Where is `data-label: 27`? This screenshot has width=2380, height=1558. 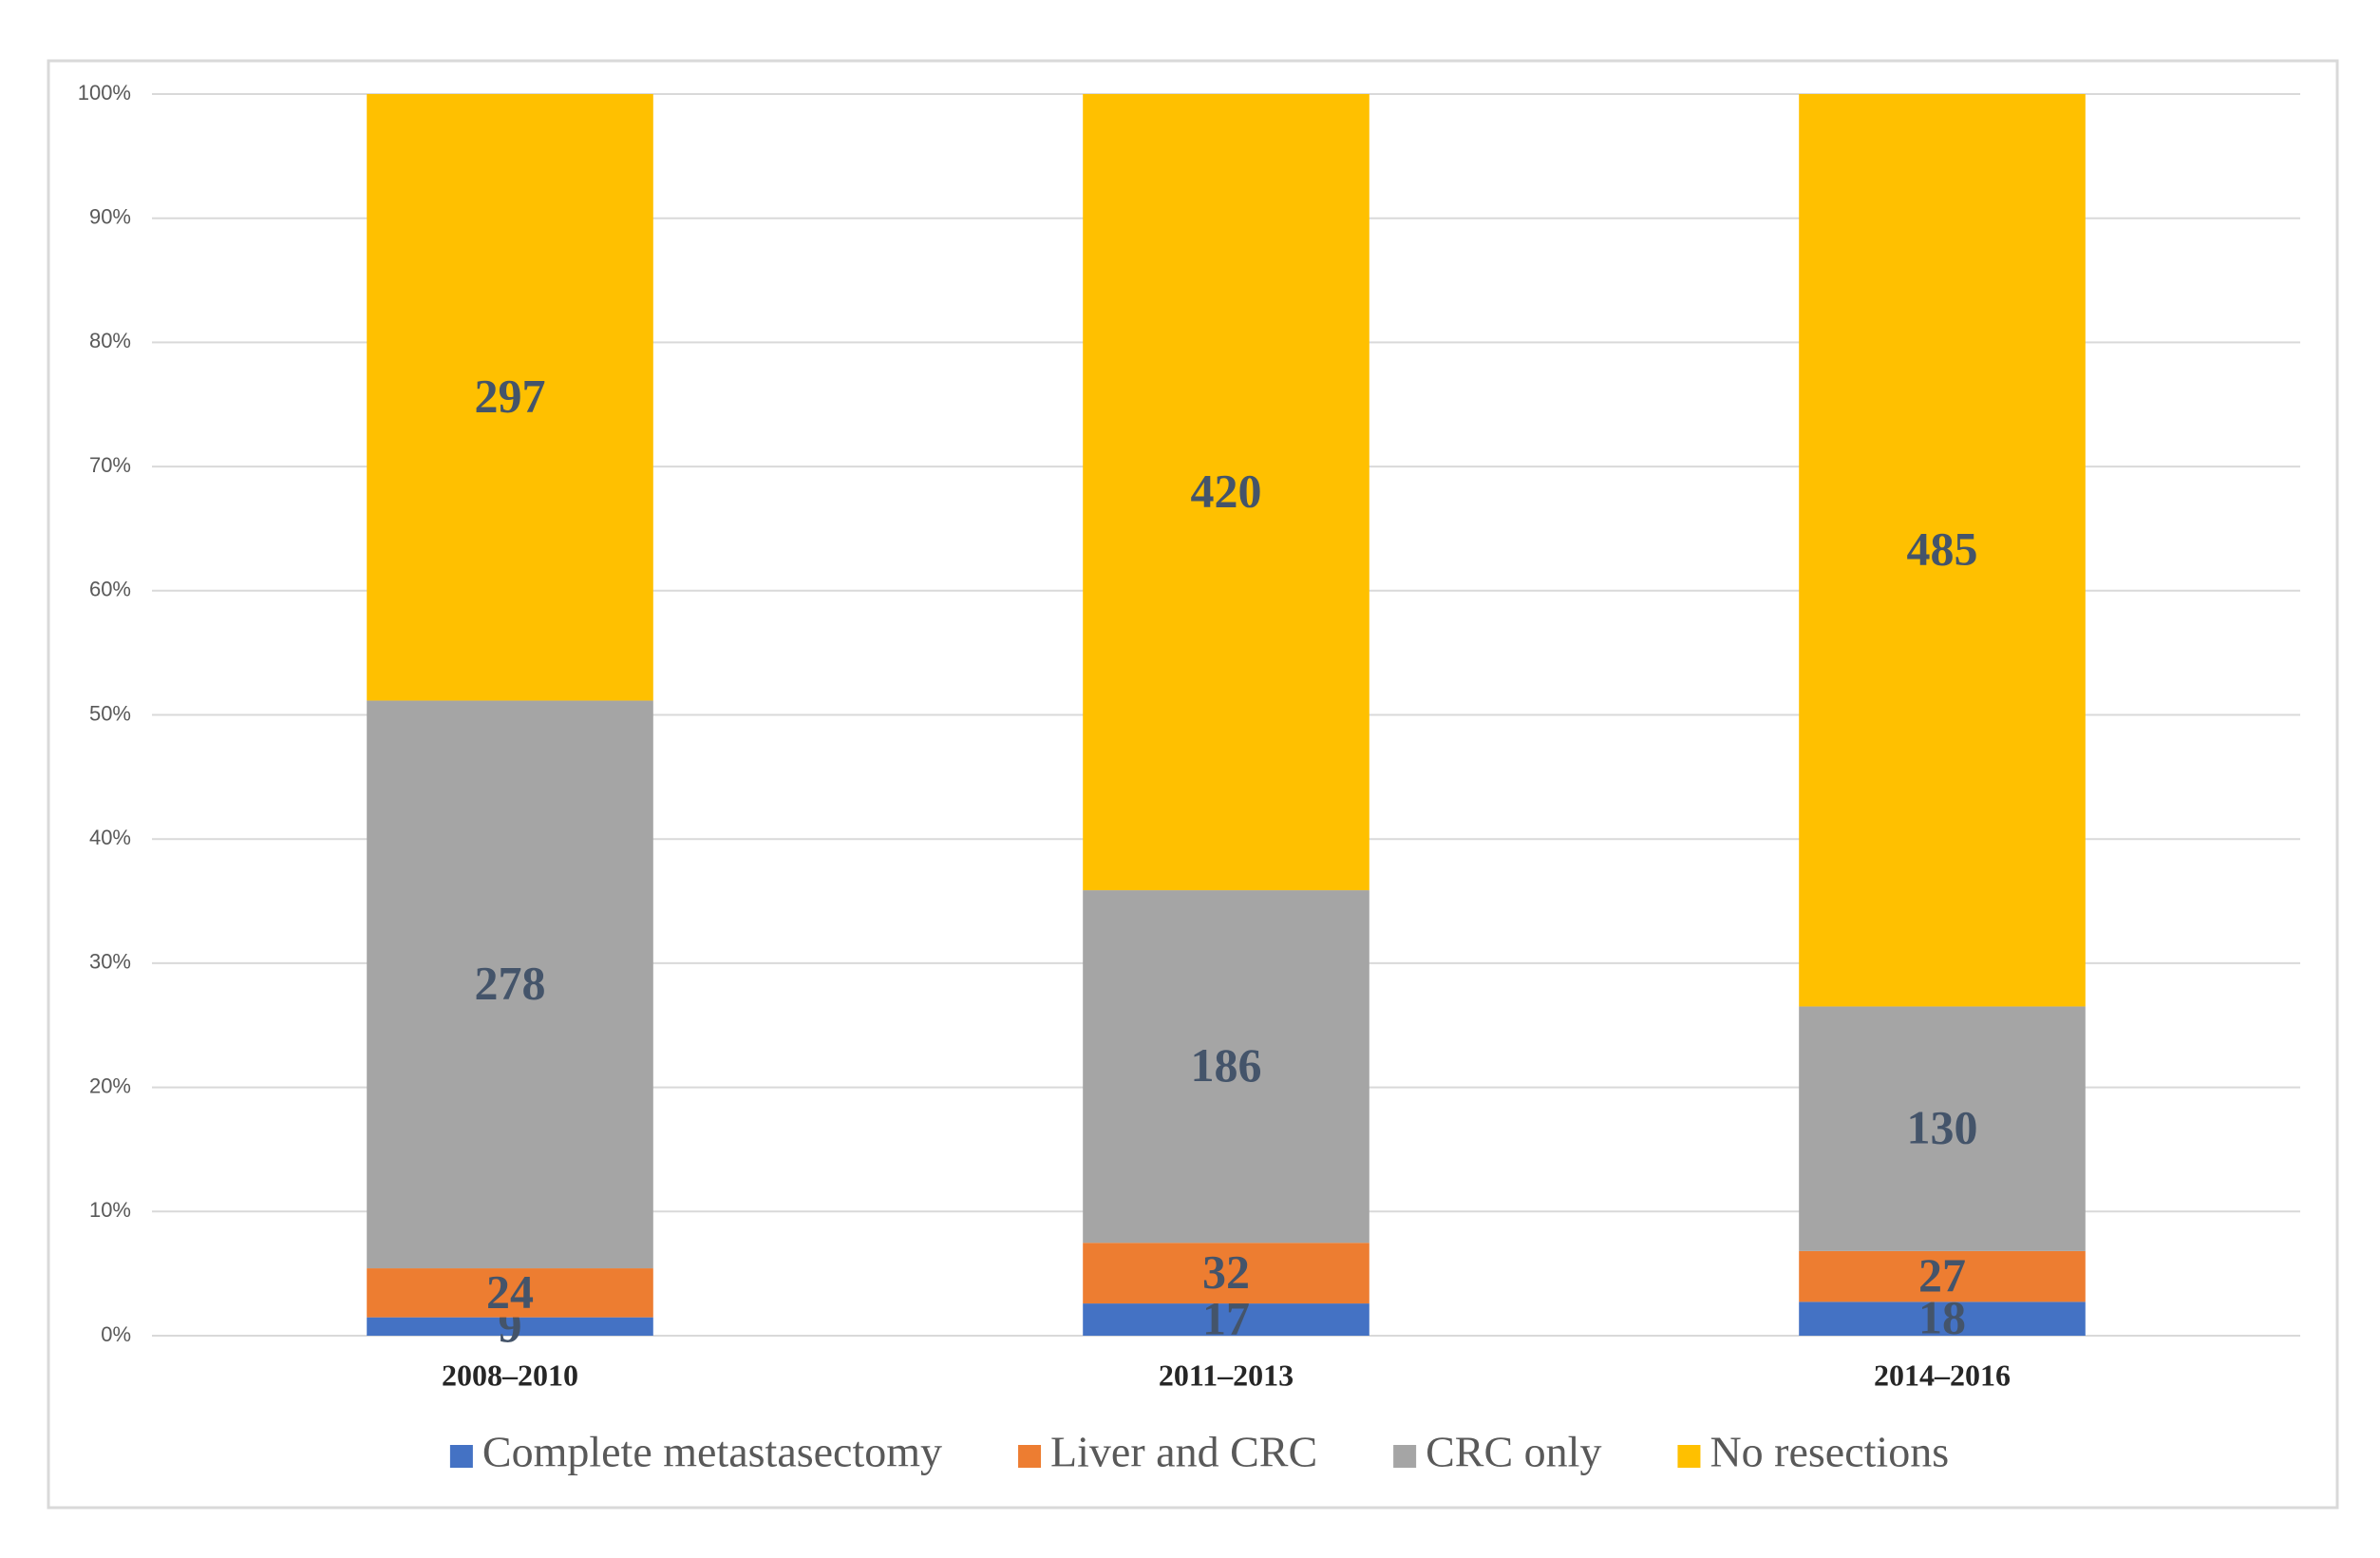 data-label: 27 is located at coordinates (1942, 1275).